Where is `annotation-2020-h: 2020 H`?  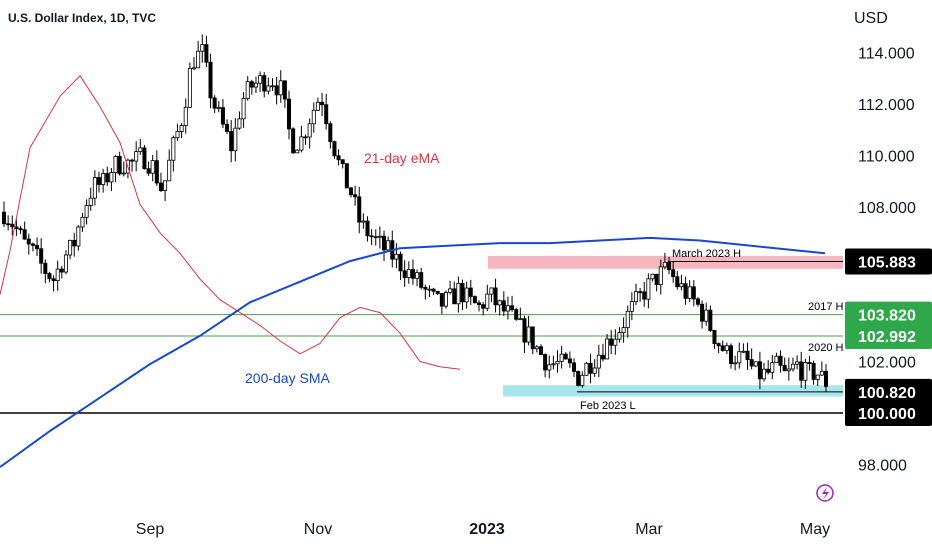
annotation-2020-h: 2020 H is located at coordinates (826, 348).